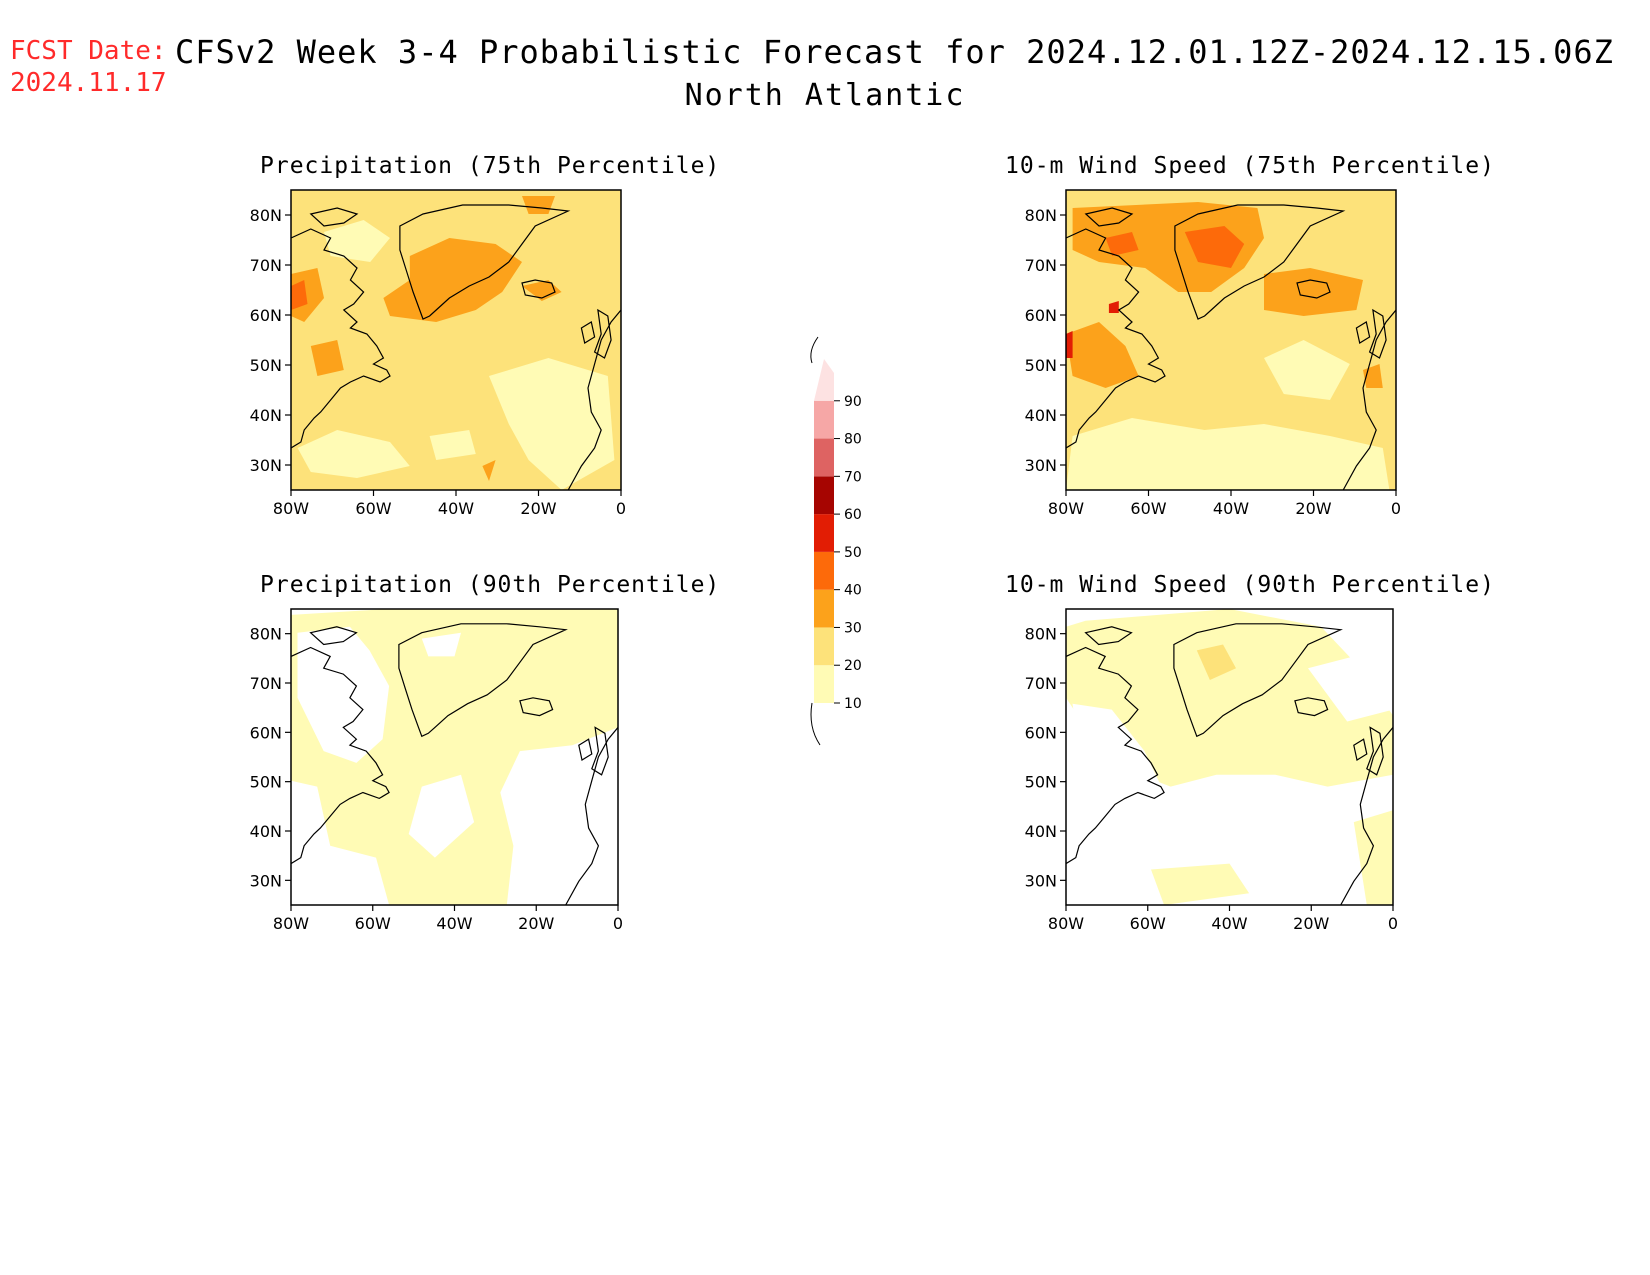 The image size is (1650, 1275). Describe the element at coordinates (88, 67) in the screenshot. I see `forecast-date-block: FCST Date: 2024.11.17` at that location.